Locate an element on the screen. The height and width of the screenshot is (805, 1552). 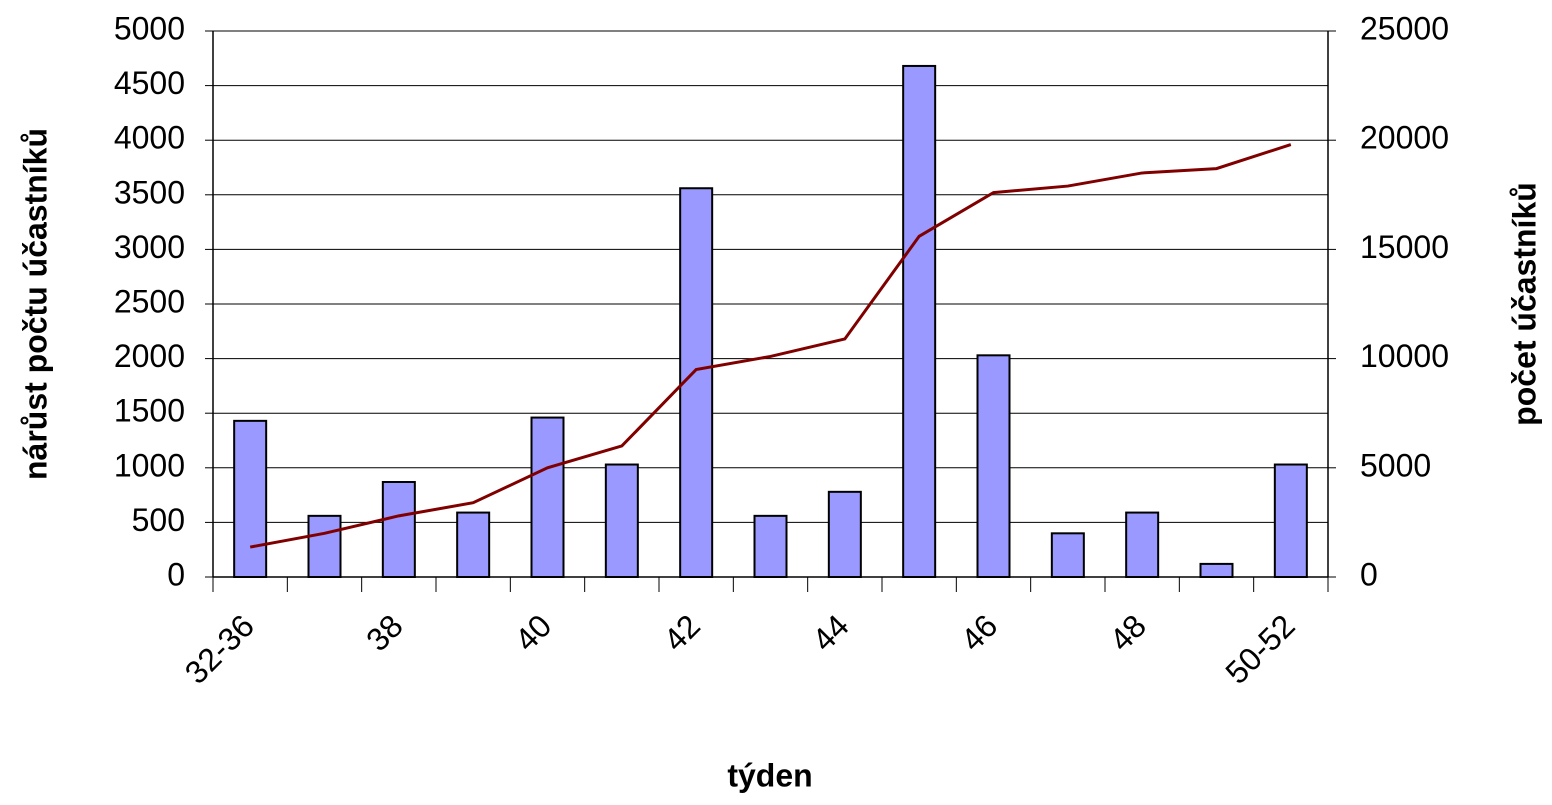
y2-tick-label: 0 is located at coordinates (1369, 574).